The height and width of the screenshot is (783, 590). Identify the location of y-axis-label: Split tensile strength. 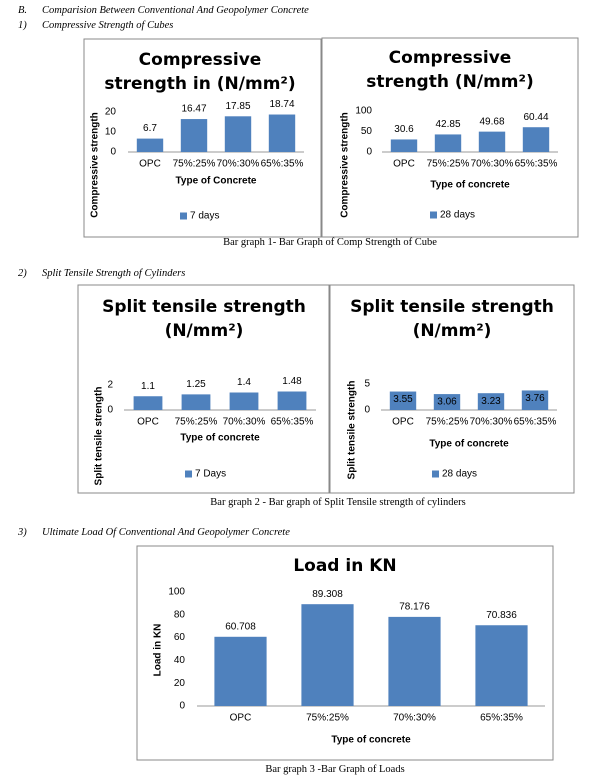
(352, 430).